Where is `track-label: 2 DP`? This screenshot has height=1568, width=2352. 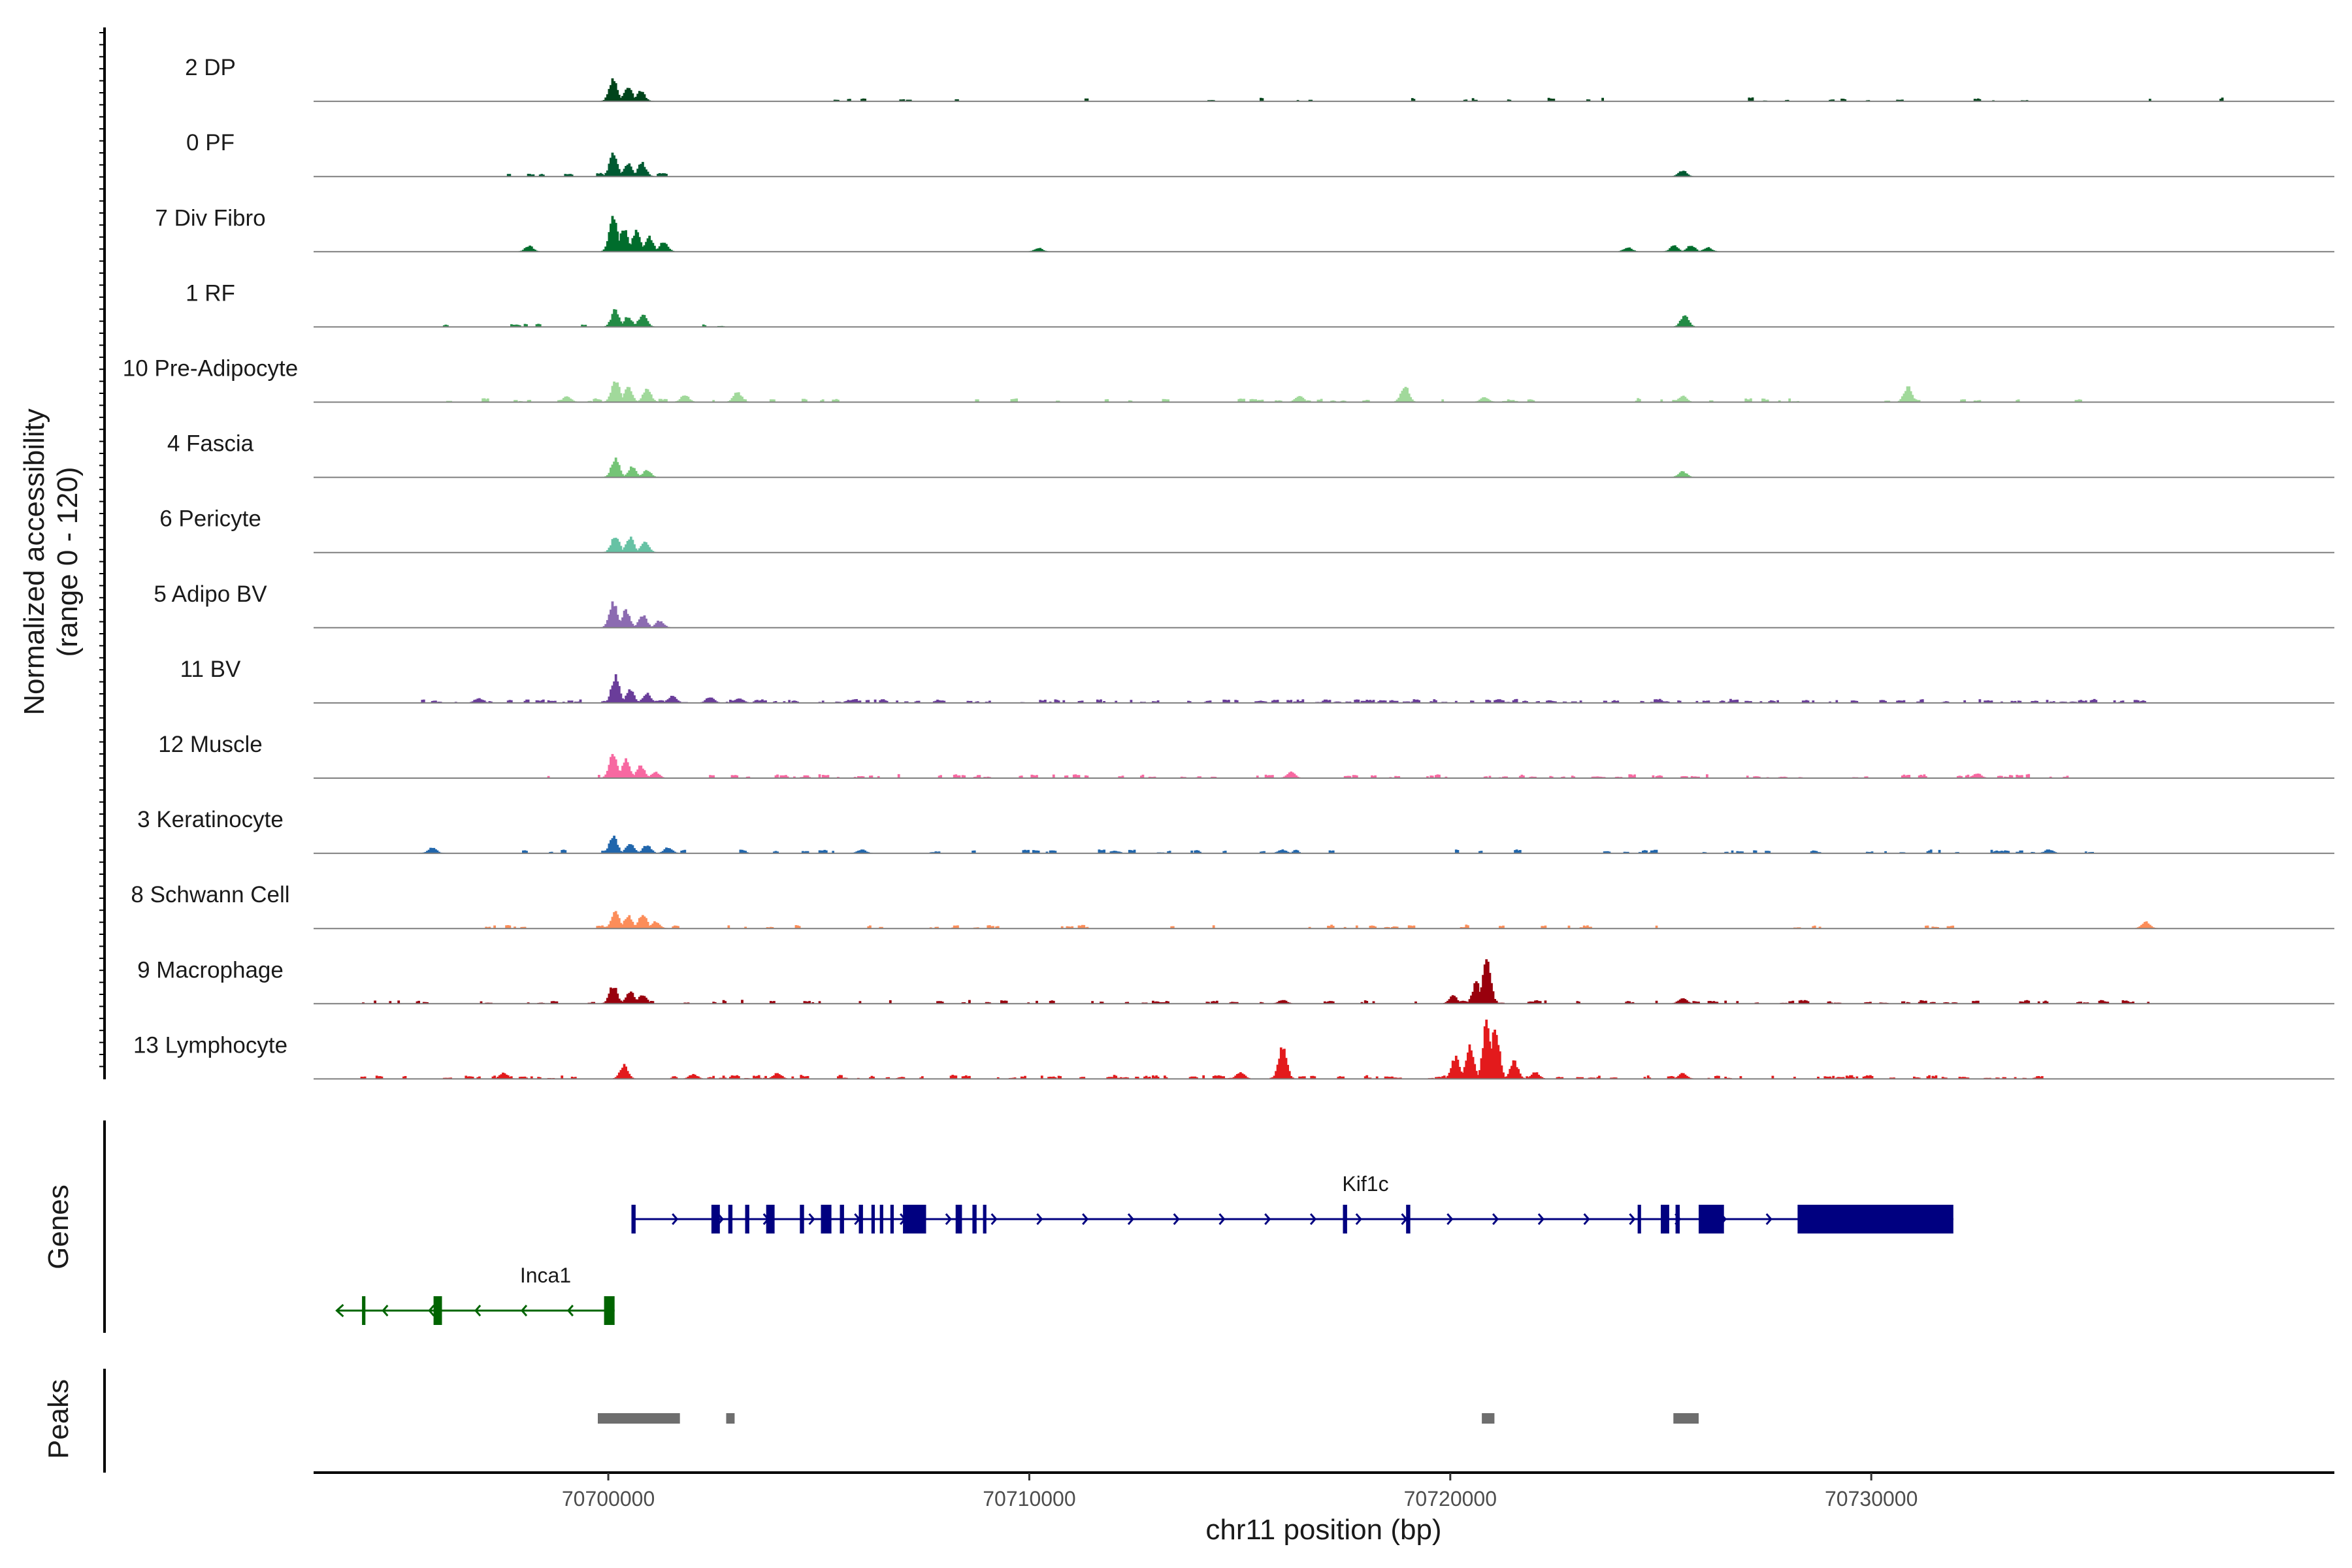
track-label: 2 DP is located at coordinates (210, 67).